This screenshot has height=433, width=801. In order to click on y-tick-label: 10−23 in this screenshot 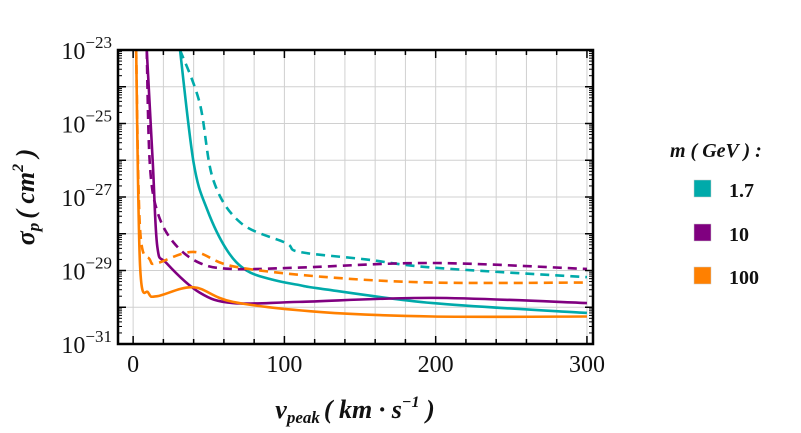, I will do `click(86, 49)`.